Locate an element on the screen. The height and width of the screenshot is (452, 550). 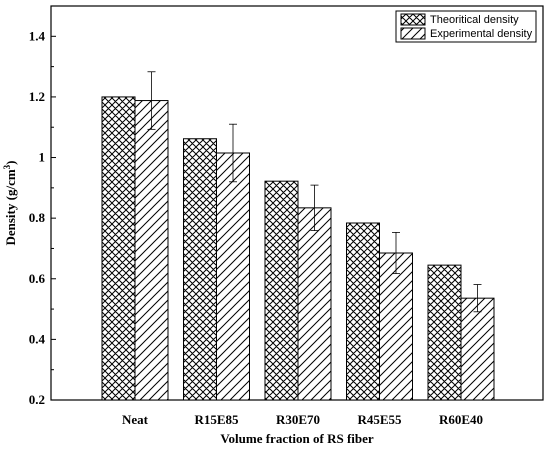
legend-label-experimental: Experimental density is located at coordinates (481, 34).